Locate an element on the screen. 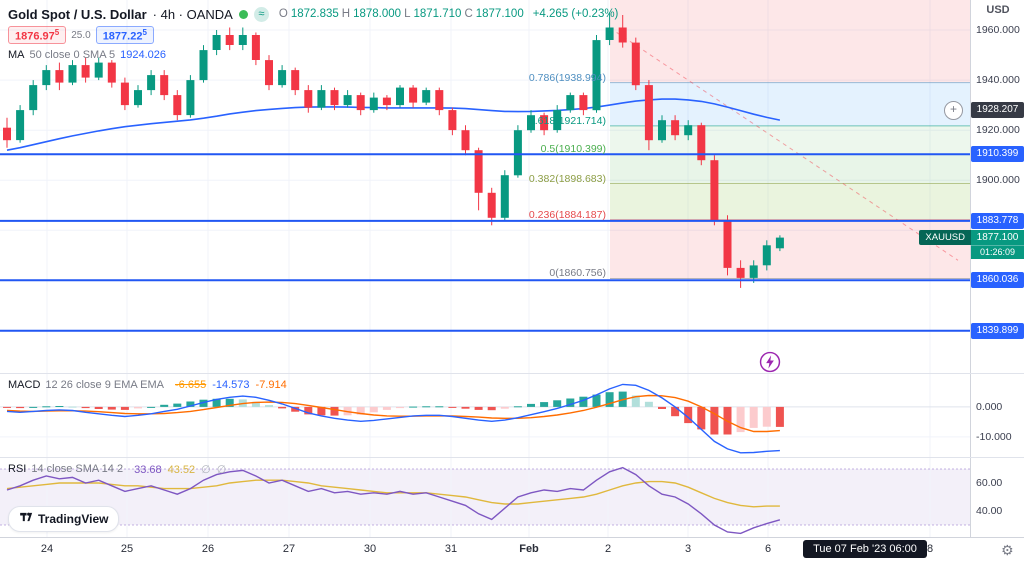 The width and height of the screenshot is (1024, 561). approximate-data-icon: ≈ is located at coordinates (261, 14).